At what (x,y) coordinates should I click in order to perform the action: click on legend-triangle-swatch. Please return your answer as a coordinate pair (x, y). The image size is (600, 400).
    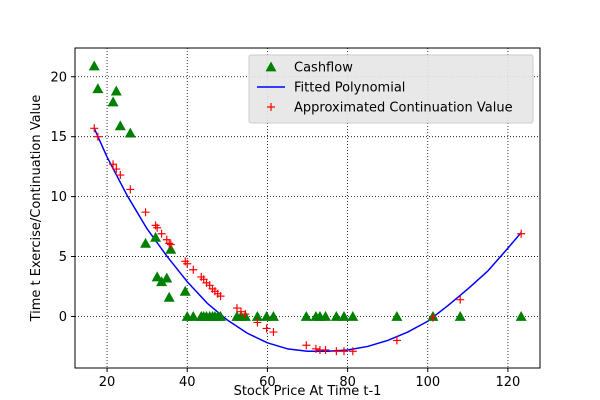
    Looking at the image, I should click on (271, 66).